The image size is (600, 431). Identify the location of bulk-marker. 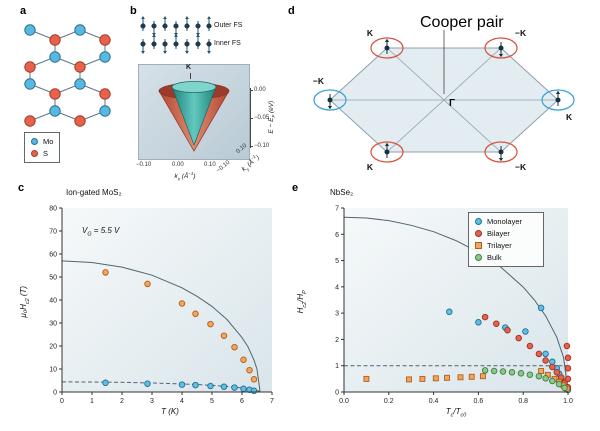
(478, 257).